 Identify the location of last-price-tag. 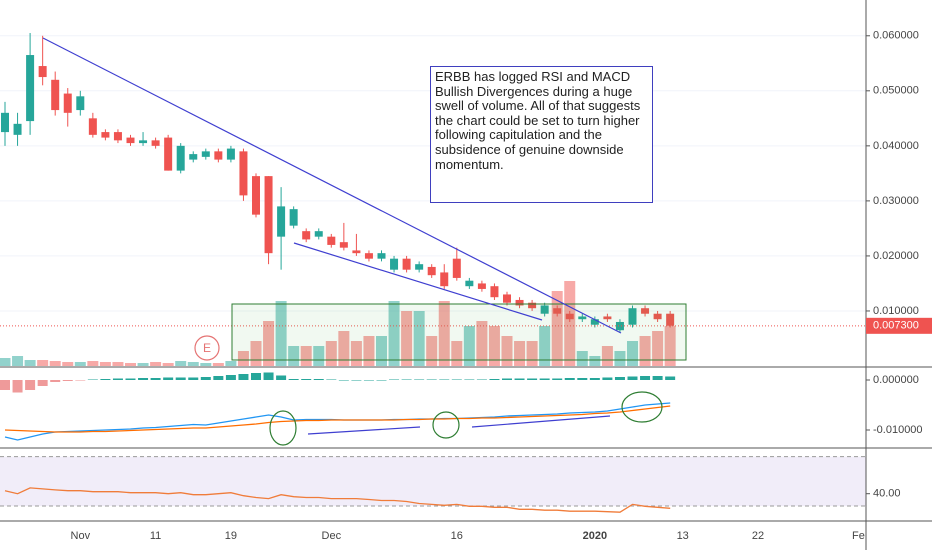
(899, 325).